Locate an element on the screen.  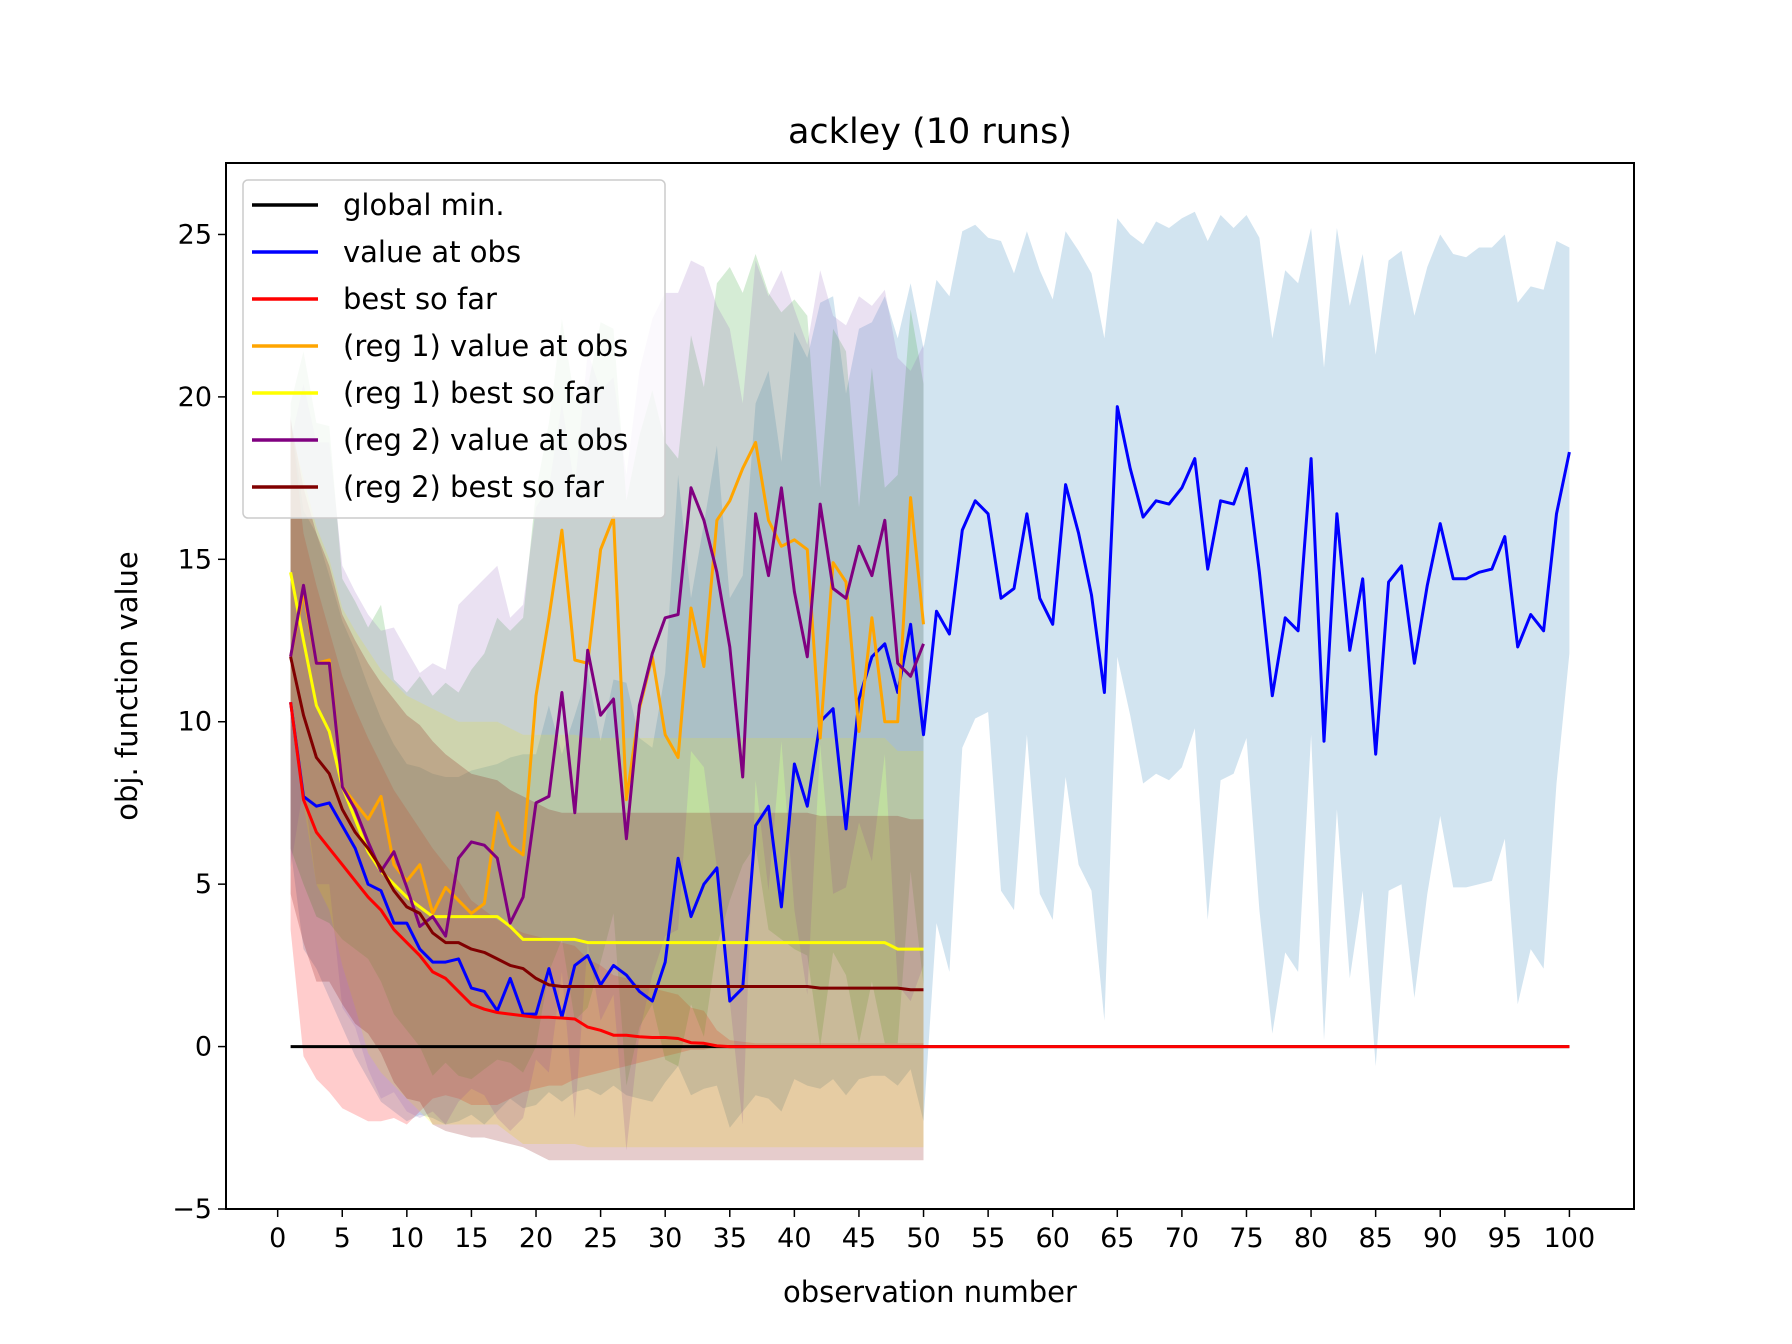
y-axis-ticks: −5 0 5 10 15 20 25 is located at coordinates (199, 722).